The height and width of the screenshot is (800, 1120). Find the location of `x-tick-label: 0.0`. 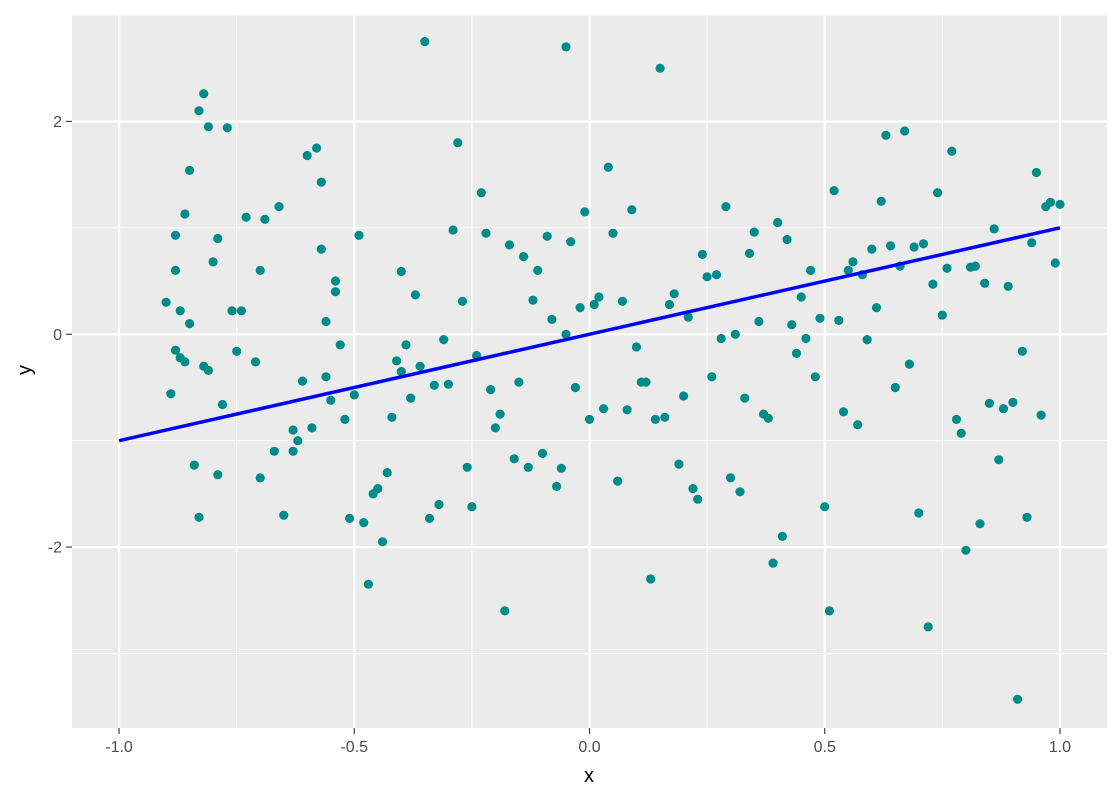

x-tick-label: 0.0 is located at coordinates (589, 747).